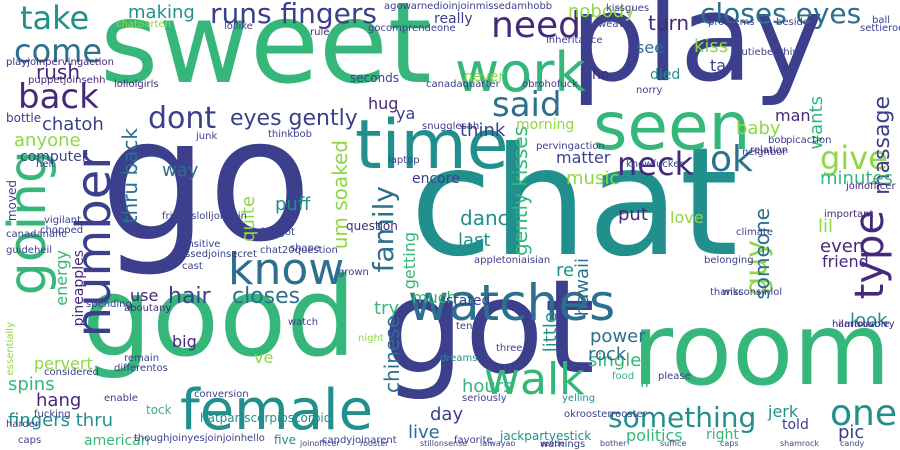 The image size is (900, 450). Describe the element at coordinates (184, 341) in the screenshot. I see `word-big: big` at that location.